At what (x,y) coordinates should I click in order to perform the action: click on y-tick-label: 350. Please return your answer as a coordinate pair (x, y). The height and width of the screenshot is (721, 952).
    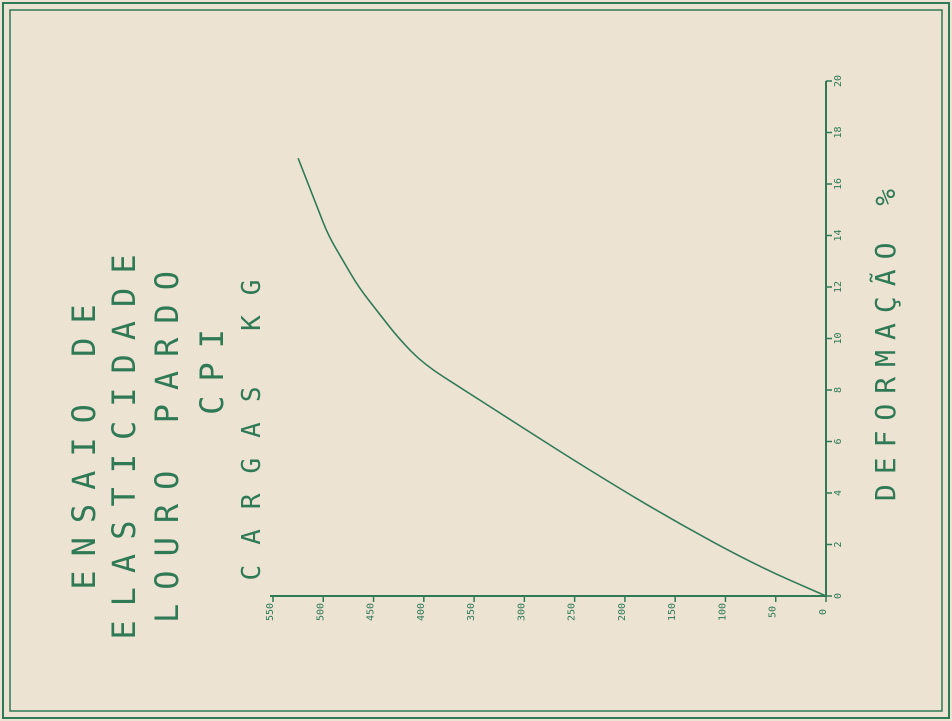
    Looking at the image, I should click on (471, 612).